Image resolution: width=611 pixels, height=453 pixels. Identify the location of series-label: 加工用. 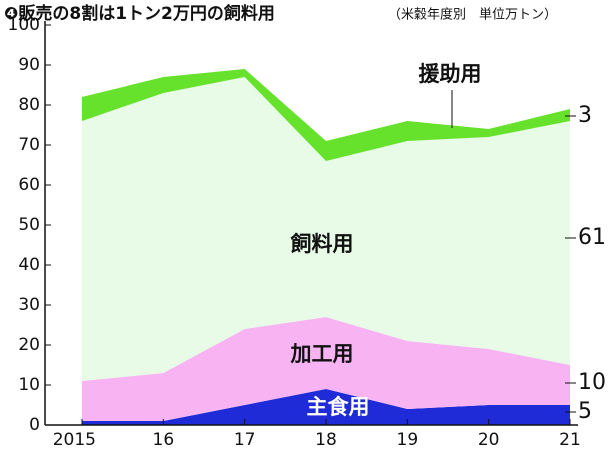
(322, 354).